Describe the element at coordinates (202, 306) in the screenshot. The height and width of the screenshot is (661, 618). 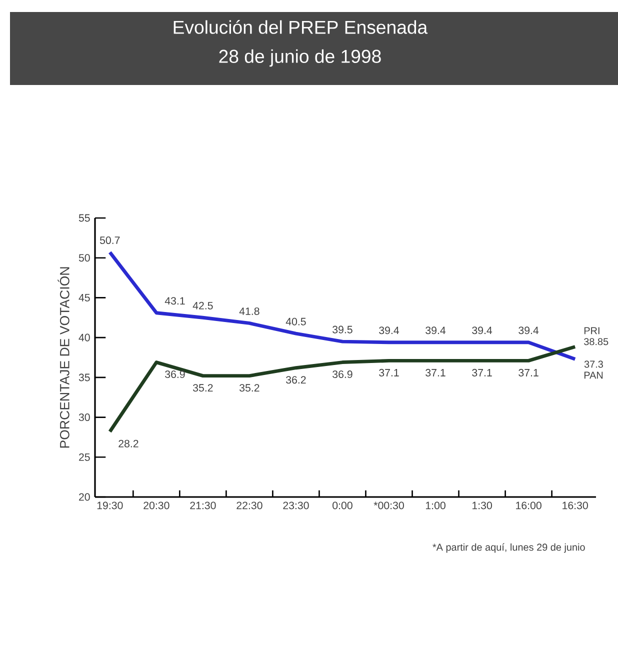
I see `data-label: 42.5` at that location.